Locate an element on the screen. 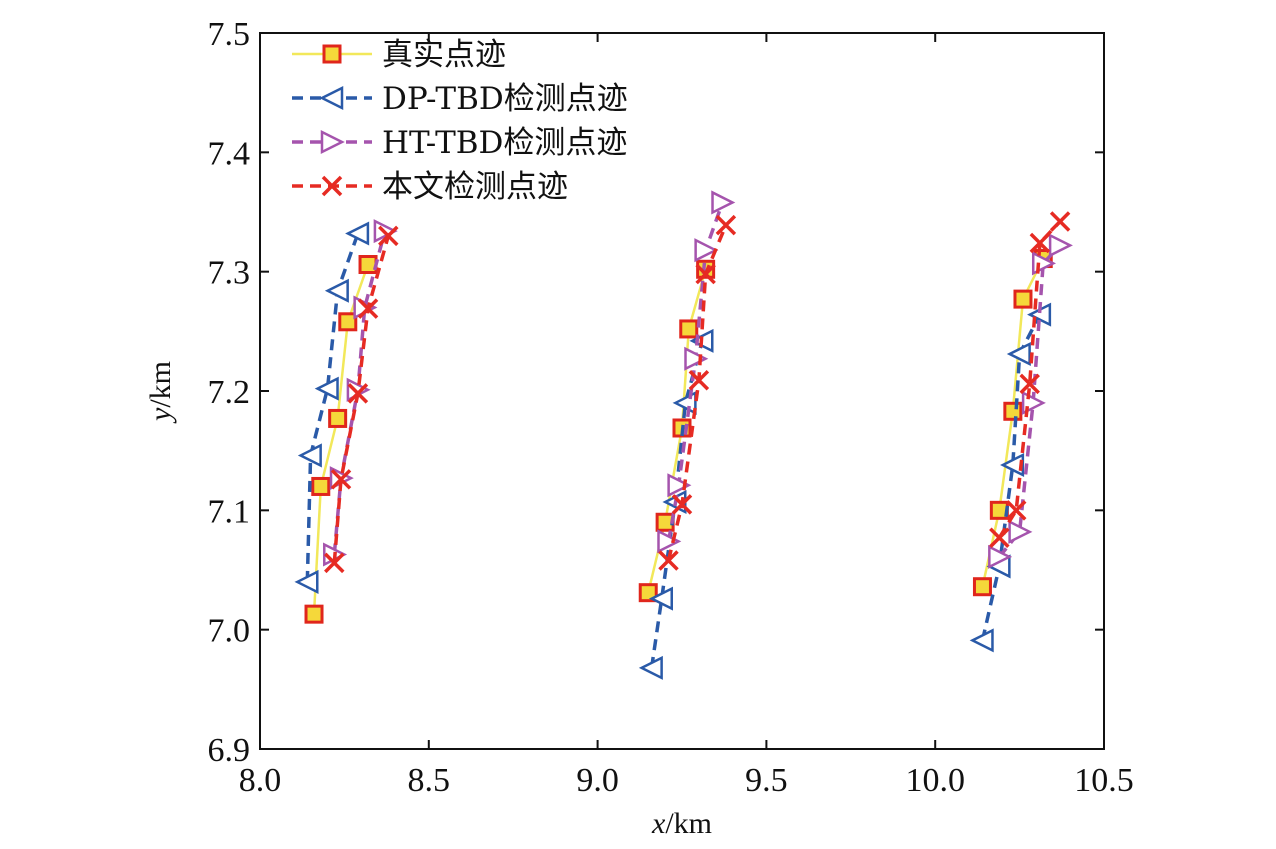 The width and height of the screenshot is (1276, 849). x-tick-label: 9.0 is located at coordinates (597, 780).